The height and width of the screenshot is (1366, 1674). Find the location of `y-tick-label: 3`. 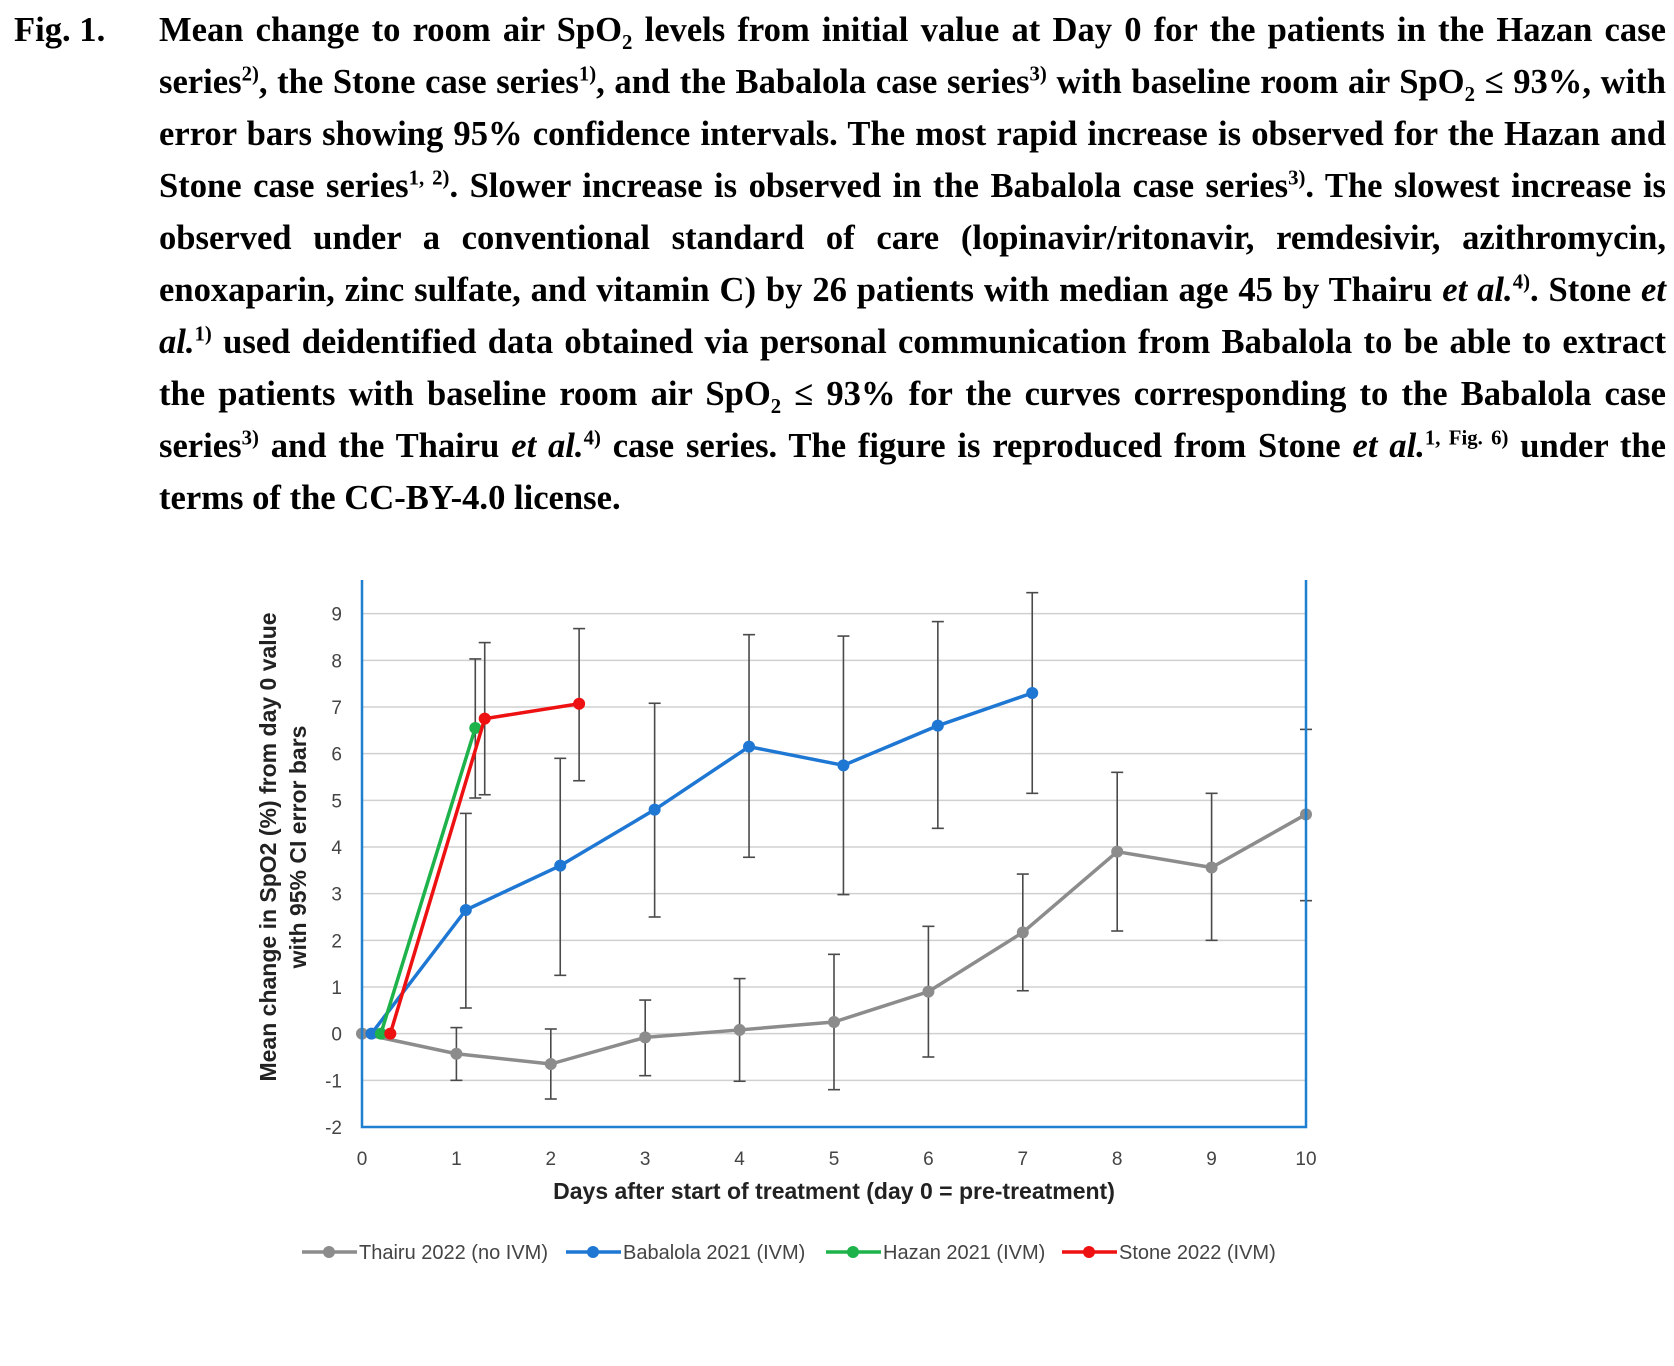

y-tick-label: 3 is located at coordinates (336, 895).